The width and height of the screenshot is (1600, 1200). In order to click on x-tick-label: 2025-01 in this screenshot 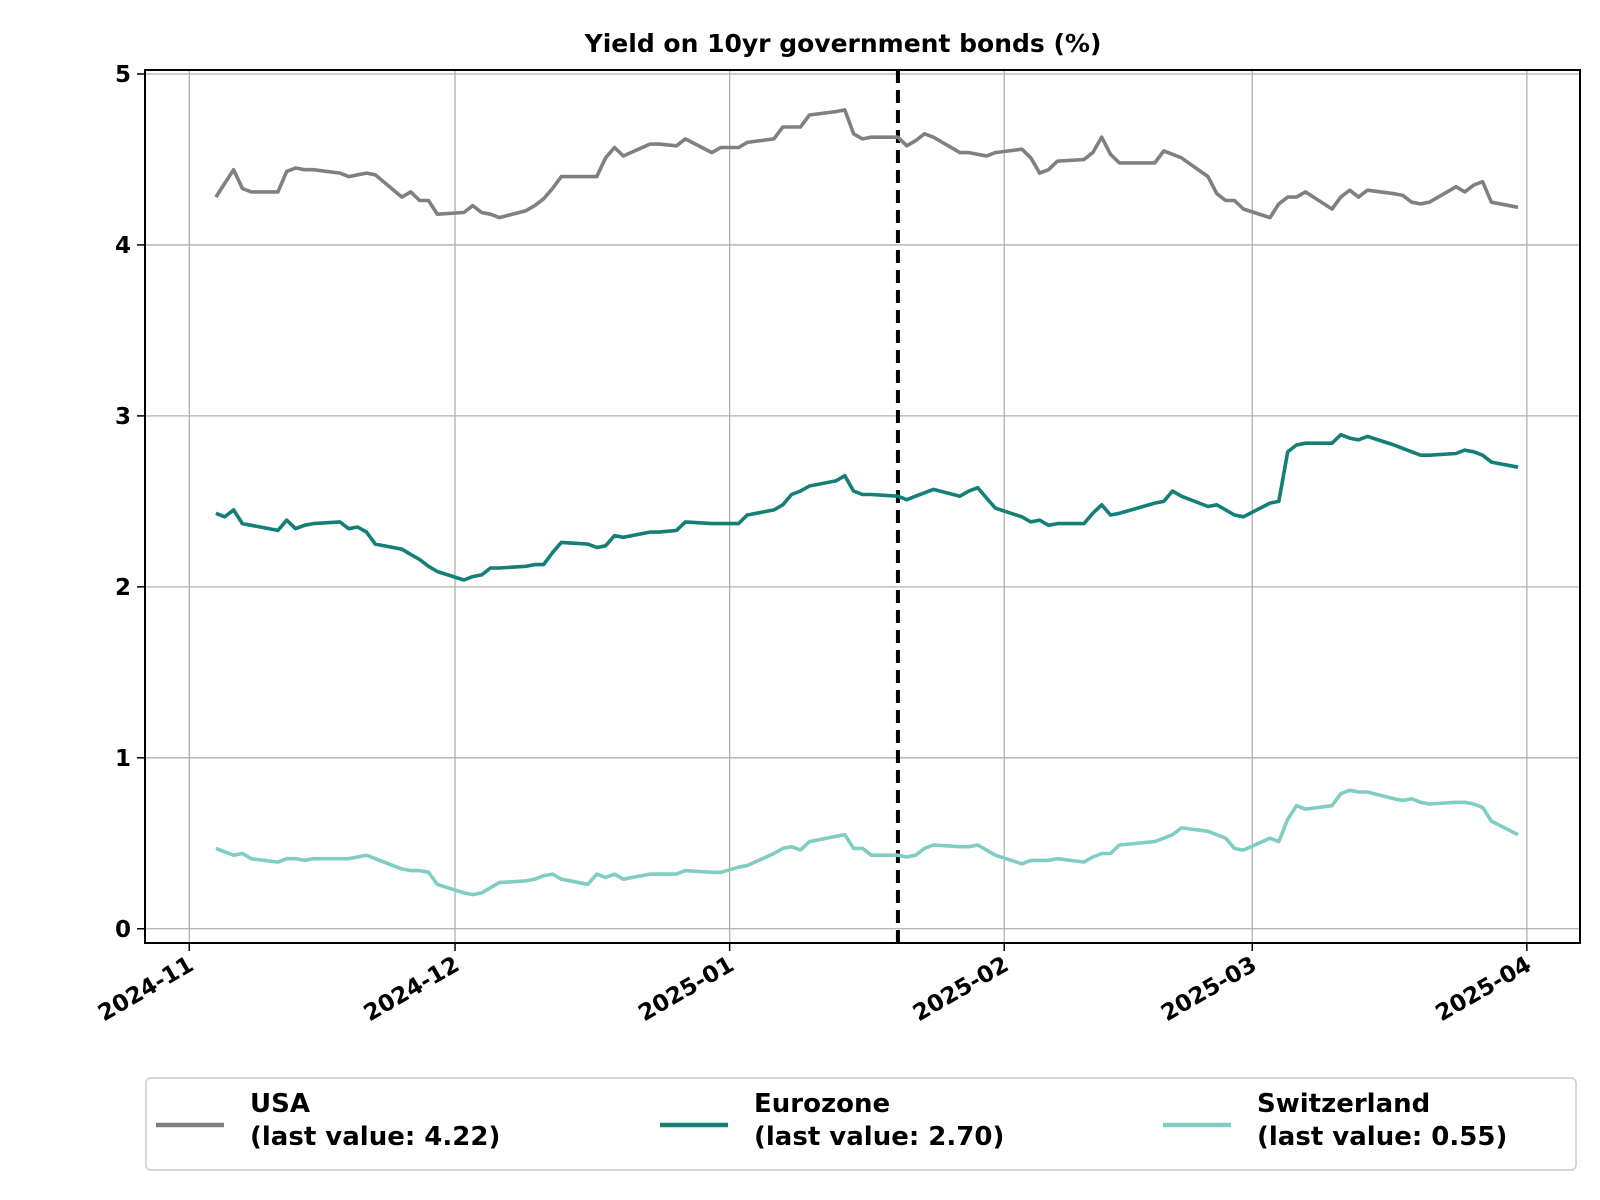, I will do `click(686, 989)`.